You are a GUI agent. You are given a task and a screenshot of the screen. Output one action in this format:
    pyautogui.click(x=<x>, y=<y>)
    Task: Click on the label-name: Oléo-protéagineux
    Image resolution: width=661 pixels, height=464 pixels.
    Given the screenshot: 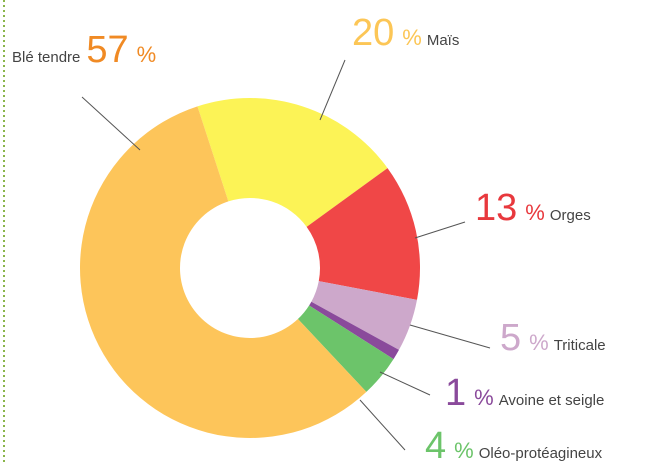 What is the action you would take?
    pyautogui.click(x=541, y=453)
    